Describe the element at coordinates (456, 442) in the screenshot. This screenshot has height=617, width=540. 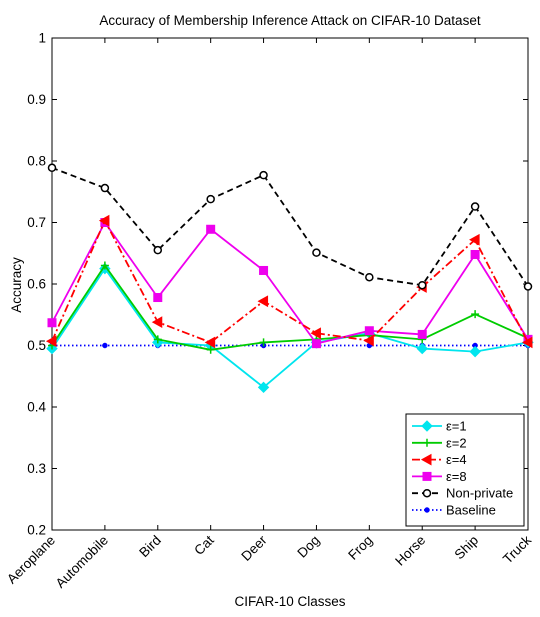
I see `legend-label: ε=2` at that location.